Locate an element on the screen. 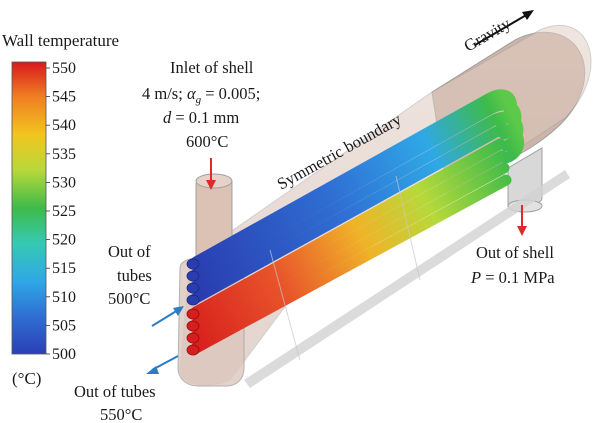 This screenshot has height=423, width=600. out-tubes-bottom-line1: Out of tubes is located at coordinates (115, 391).